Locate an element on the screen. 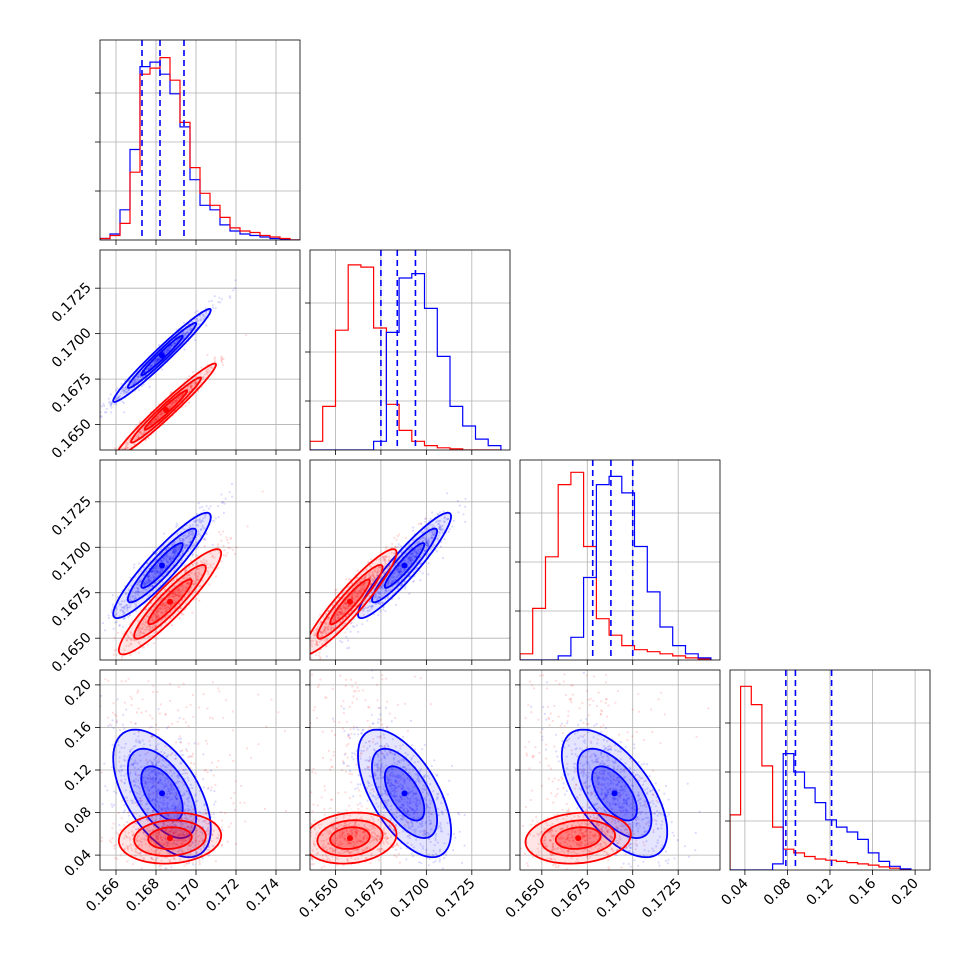 This screenshot has height=970, width=970. panel-grid is located at coordinates (200, 560).